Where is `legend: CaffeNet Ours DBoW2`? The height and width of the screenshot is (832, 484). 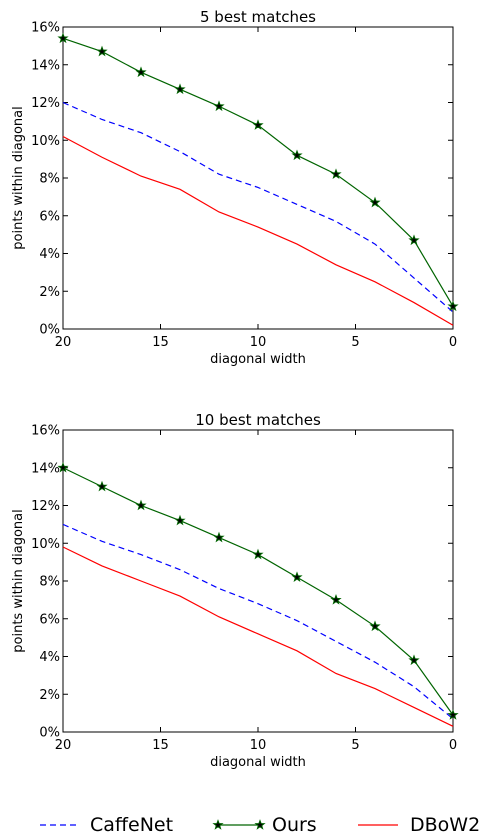 legend: CaffeNet Ours DBoW2 is located at coordinates (260, 823).